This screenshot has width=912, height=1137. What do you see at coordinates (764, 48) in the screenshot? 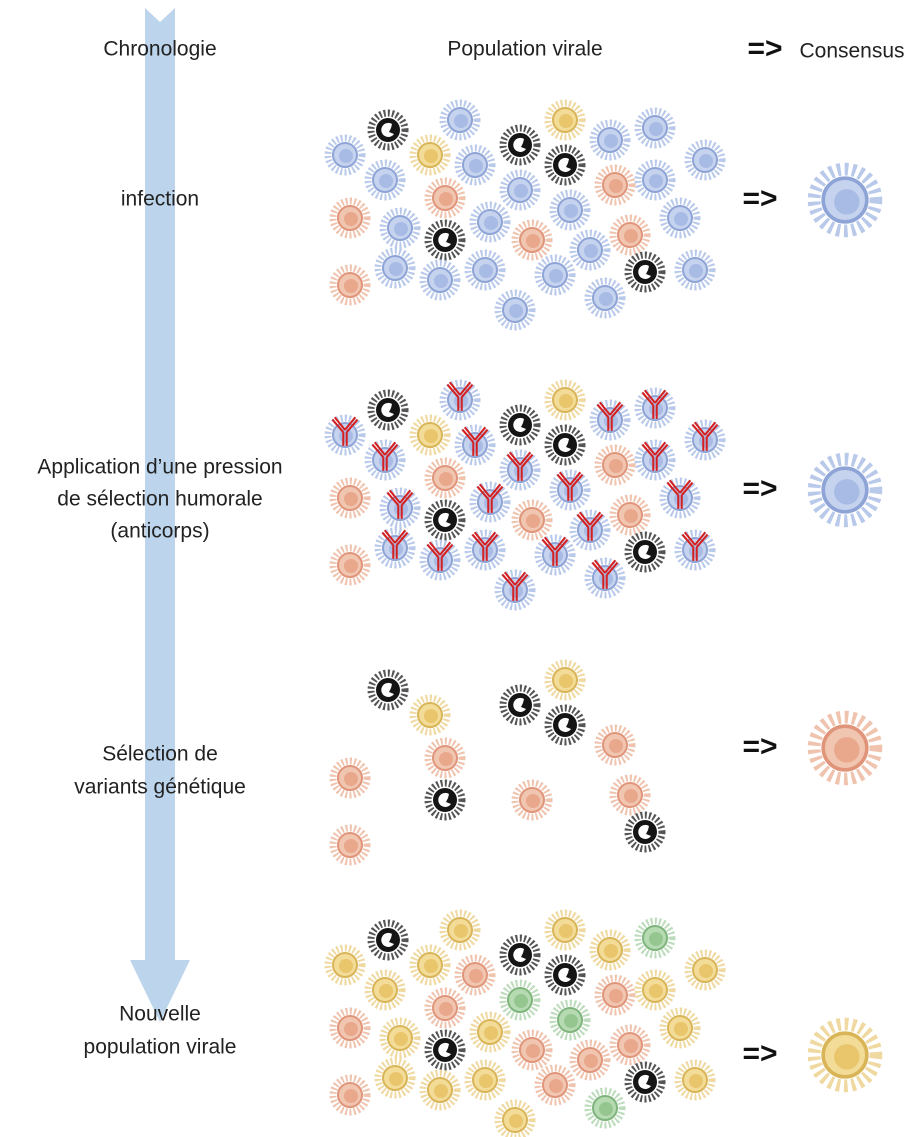
I see `header-arrow: =>` at bounding box center [764, 48].